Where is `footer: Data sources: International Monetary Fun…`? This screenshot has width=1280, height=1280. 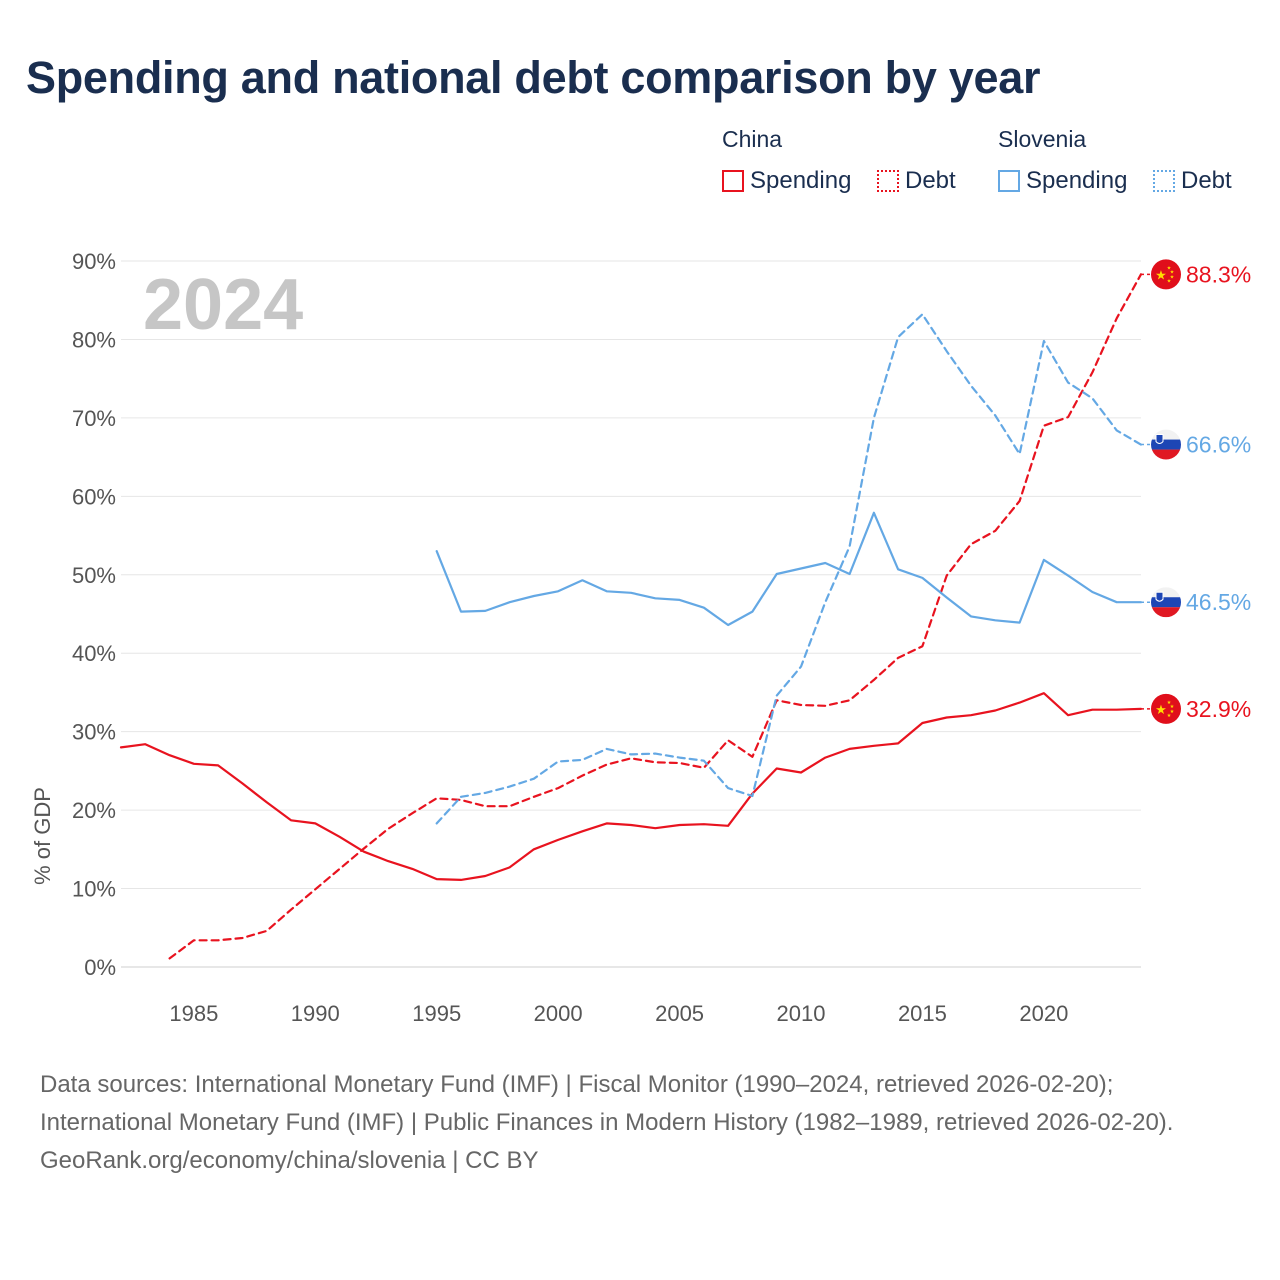
footer: Data sources: International Monetary Fun… is located at coordinates (640, 1123).